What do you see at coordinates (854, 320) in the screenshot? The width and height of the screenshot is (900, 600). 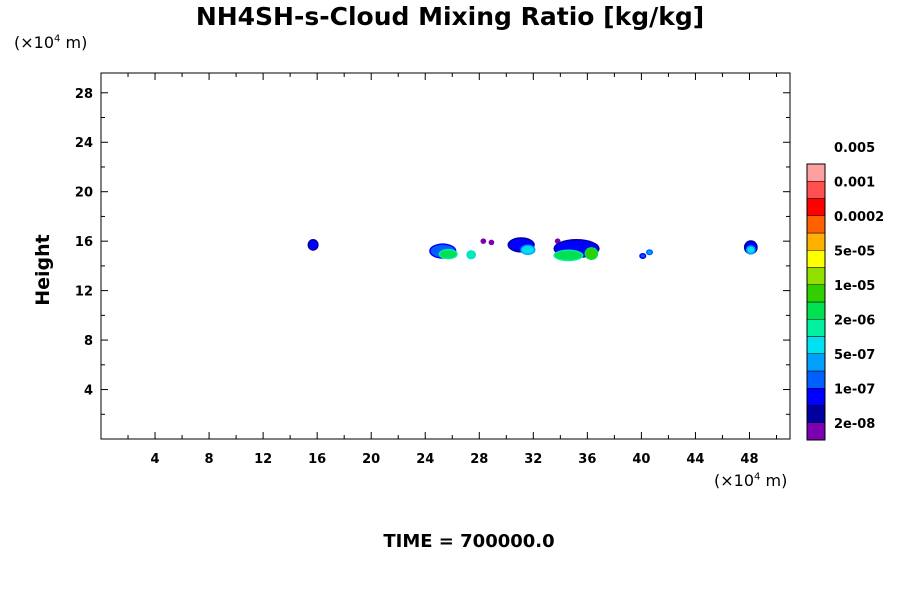 I see `colorbar-label: 2e-06` at bounding box center [854, 320].